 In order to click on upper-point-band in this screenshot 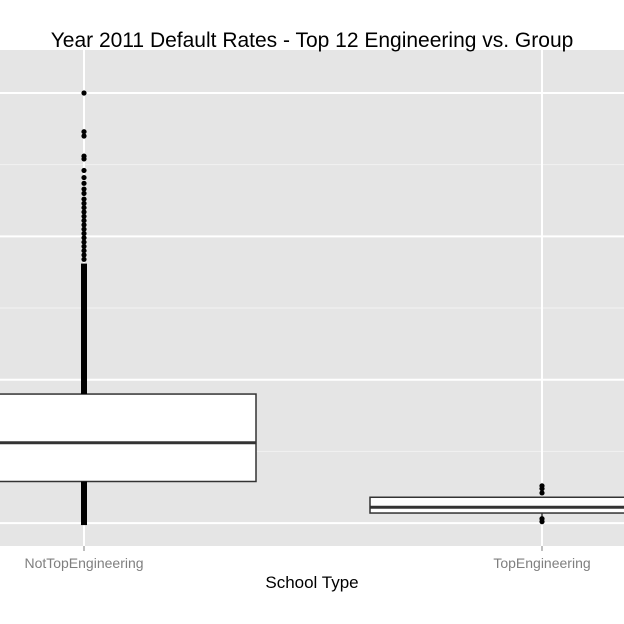, I will do `click(84, 329)`.